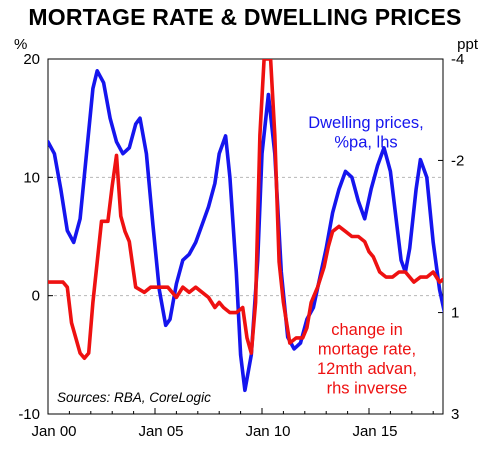  Describe the element at coordinates (36, 296) in the screenshot. I see `left-tick-label: 0` at that location.